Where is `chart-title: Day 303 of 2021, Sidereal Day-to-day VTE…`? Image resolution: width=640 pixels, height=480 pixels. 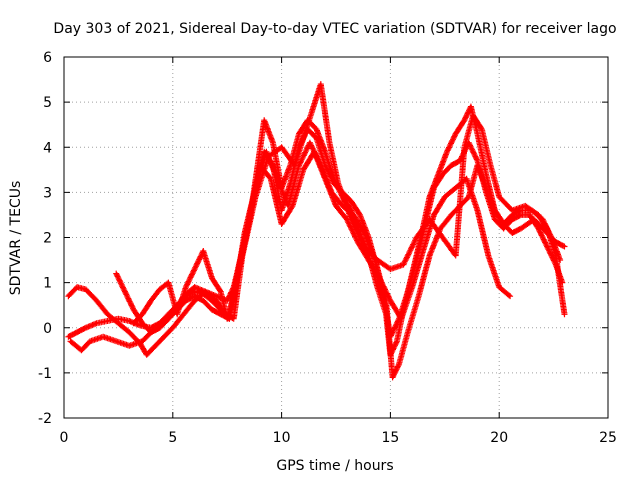 chart-title: Day 303 of 2021, Sidereal Day-to-day VTE… is located at coordinates (334, 29).